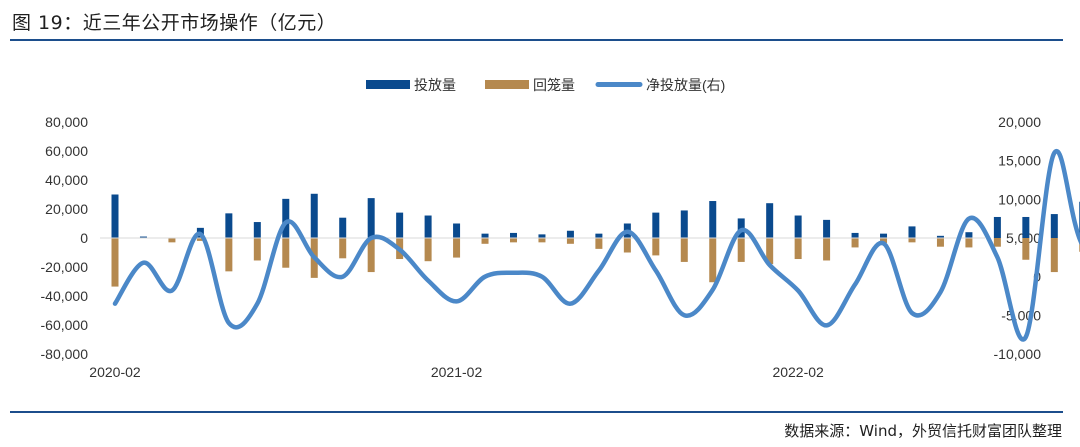 The height and width of the screenshot is (447, 1080). What do you see at coordinates (554, 85) in the screenshot?
I see `legend-label-withdrawal: 回笼量` at bounding box center [554, 85].